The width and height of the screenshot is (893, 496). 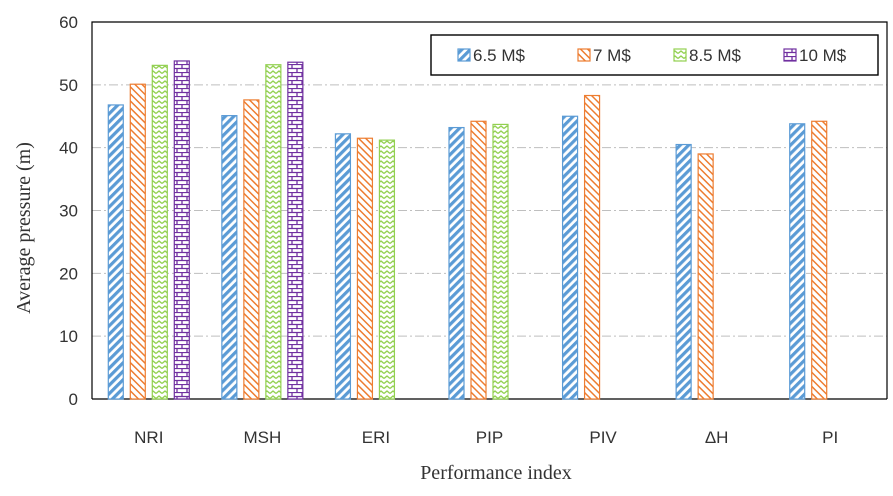 I want to click on legend-label: 10 M$, so click(x=823, y=55).